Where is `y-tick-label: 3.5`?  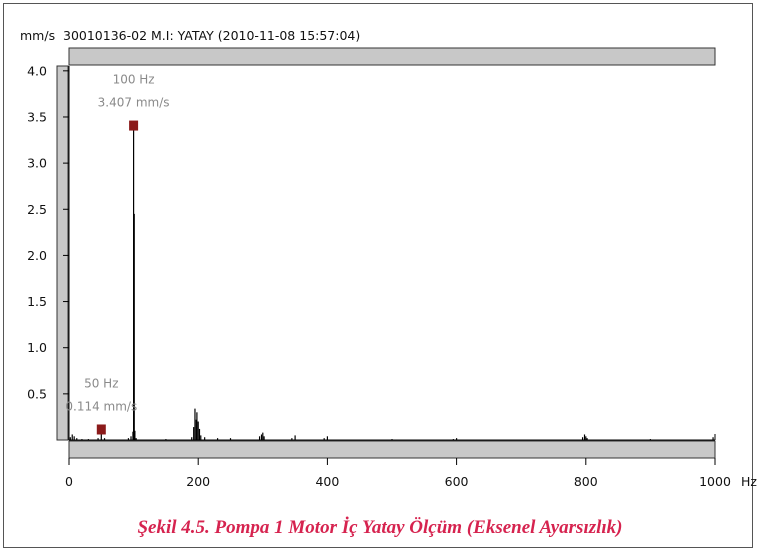 y-tick-label: 3.5 is located at coordinates (37, 116).